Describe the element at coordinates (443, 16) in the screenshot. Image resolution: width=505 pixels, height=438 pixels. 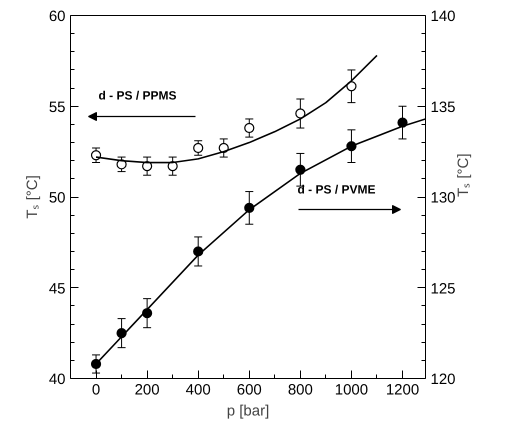
I see `y2-tick-label: 140` at that location.